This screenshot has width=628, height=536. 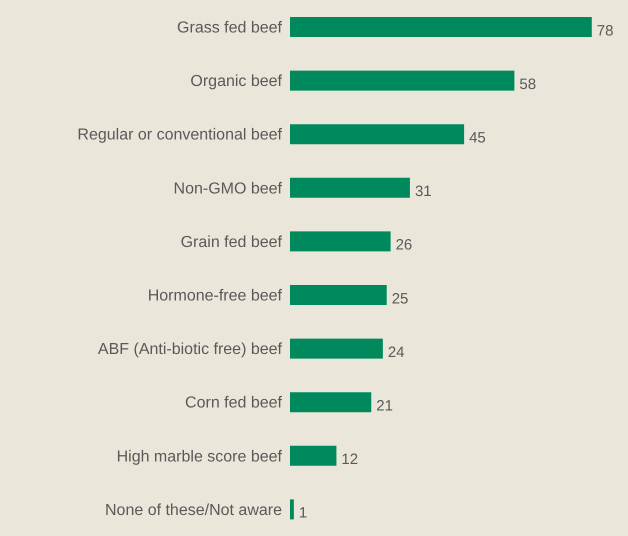 What do you see at coordinates (396, 352) in the screenshot?
I see `data-label: 24` at bounding box center [396, 352].